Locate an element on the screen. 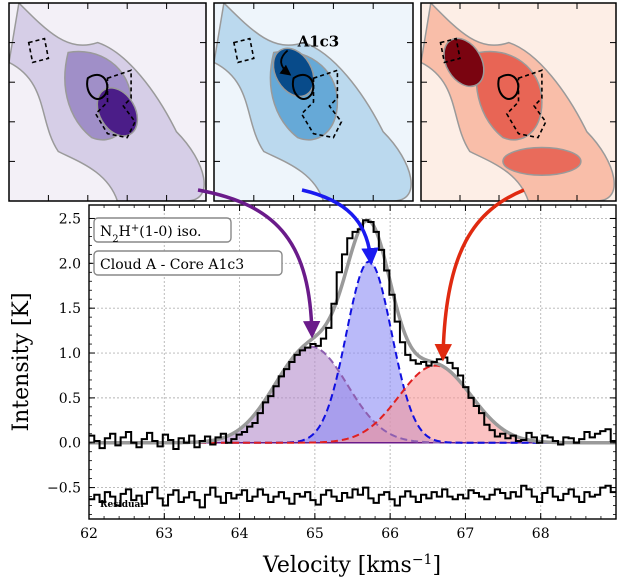 Image resolution: width=620 pixels, height=583 pixels. legend-box-line-frame is located at coordinates (162, 230).